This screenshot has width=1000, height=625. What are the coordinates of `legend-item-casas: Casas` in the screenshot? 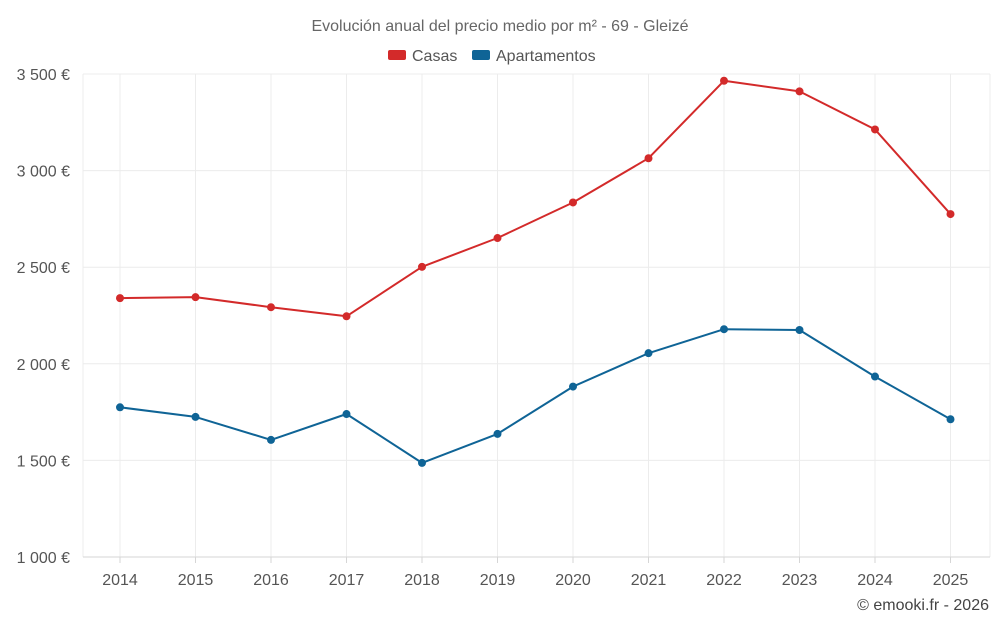 It's located at (422, 56).